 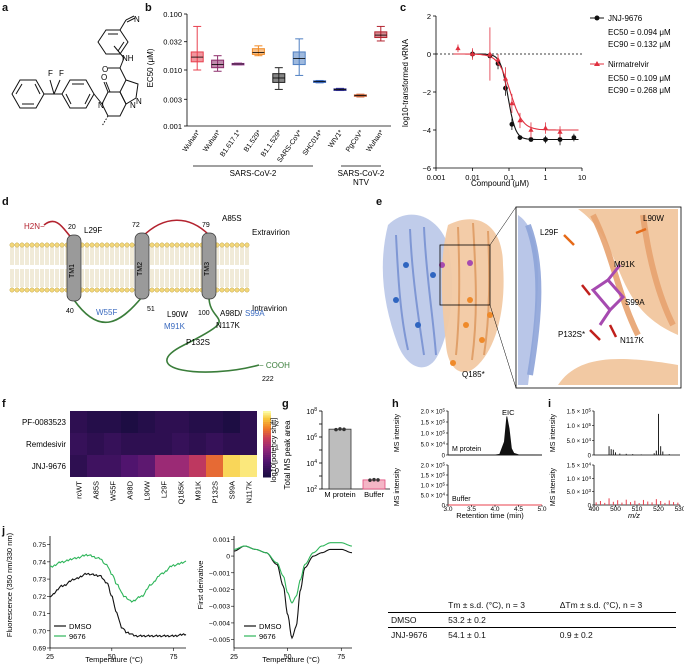 I want to click on ec50-axes: 0.001 0.003 0.010 0.032 0.100, so click(x=277, y=70).